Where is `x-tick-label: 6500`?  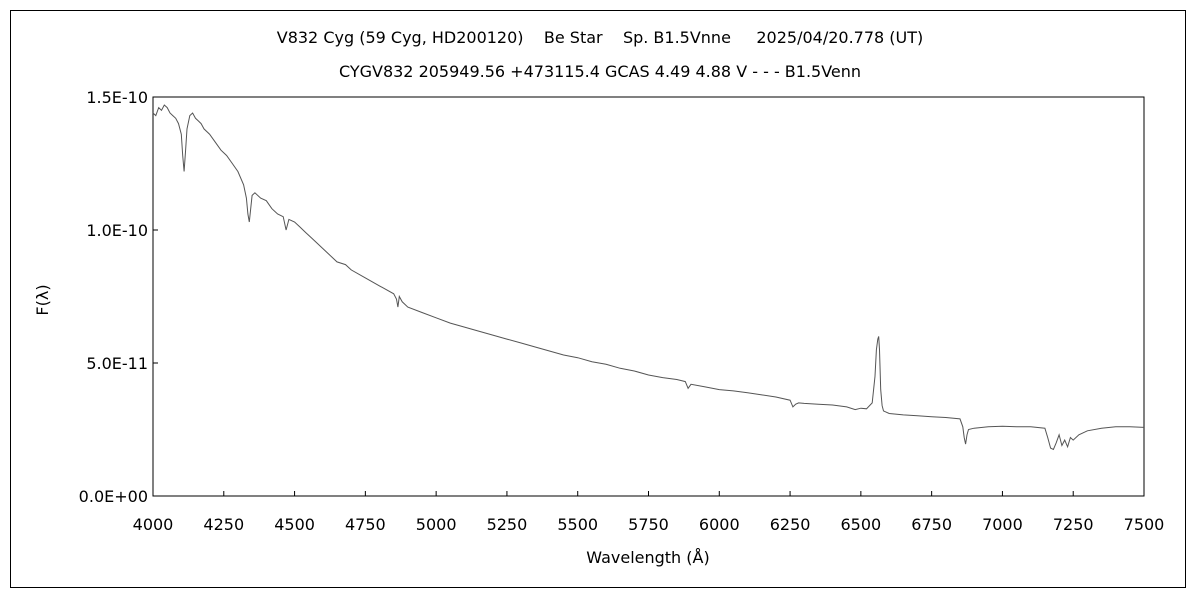 x-tick-label: 6500 is located at coordinates (860, 524).